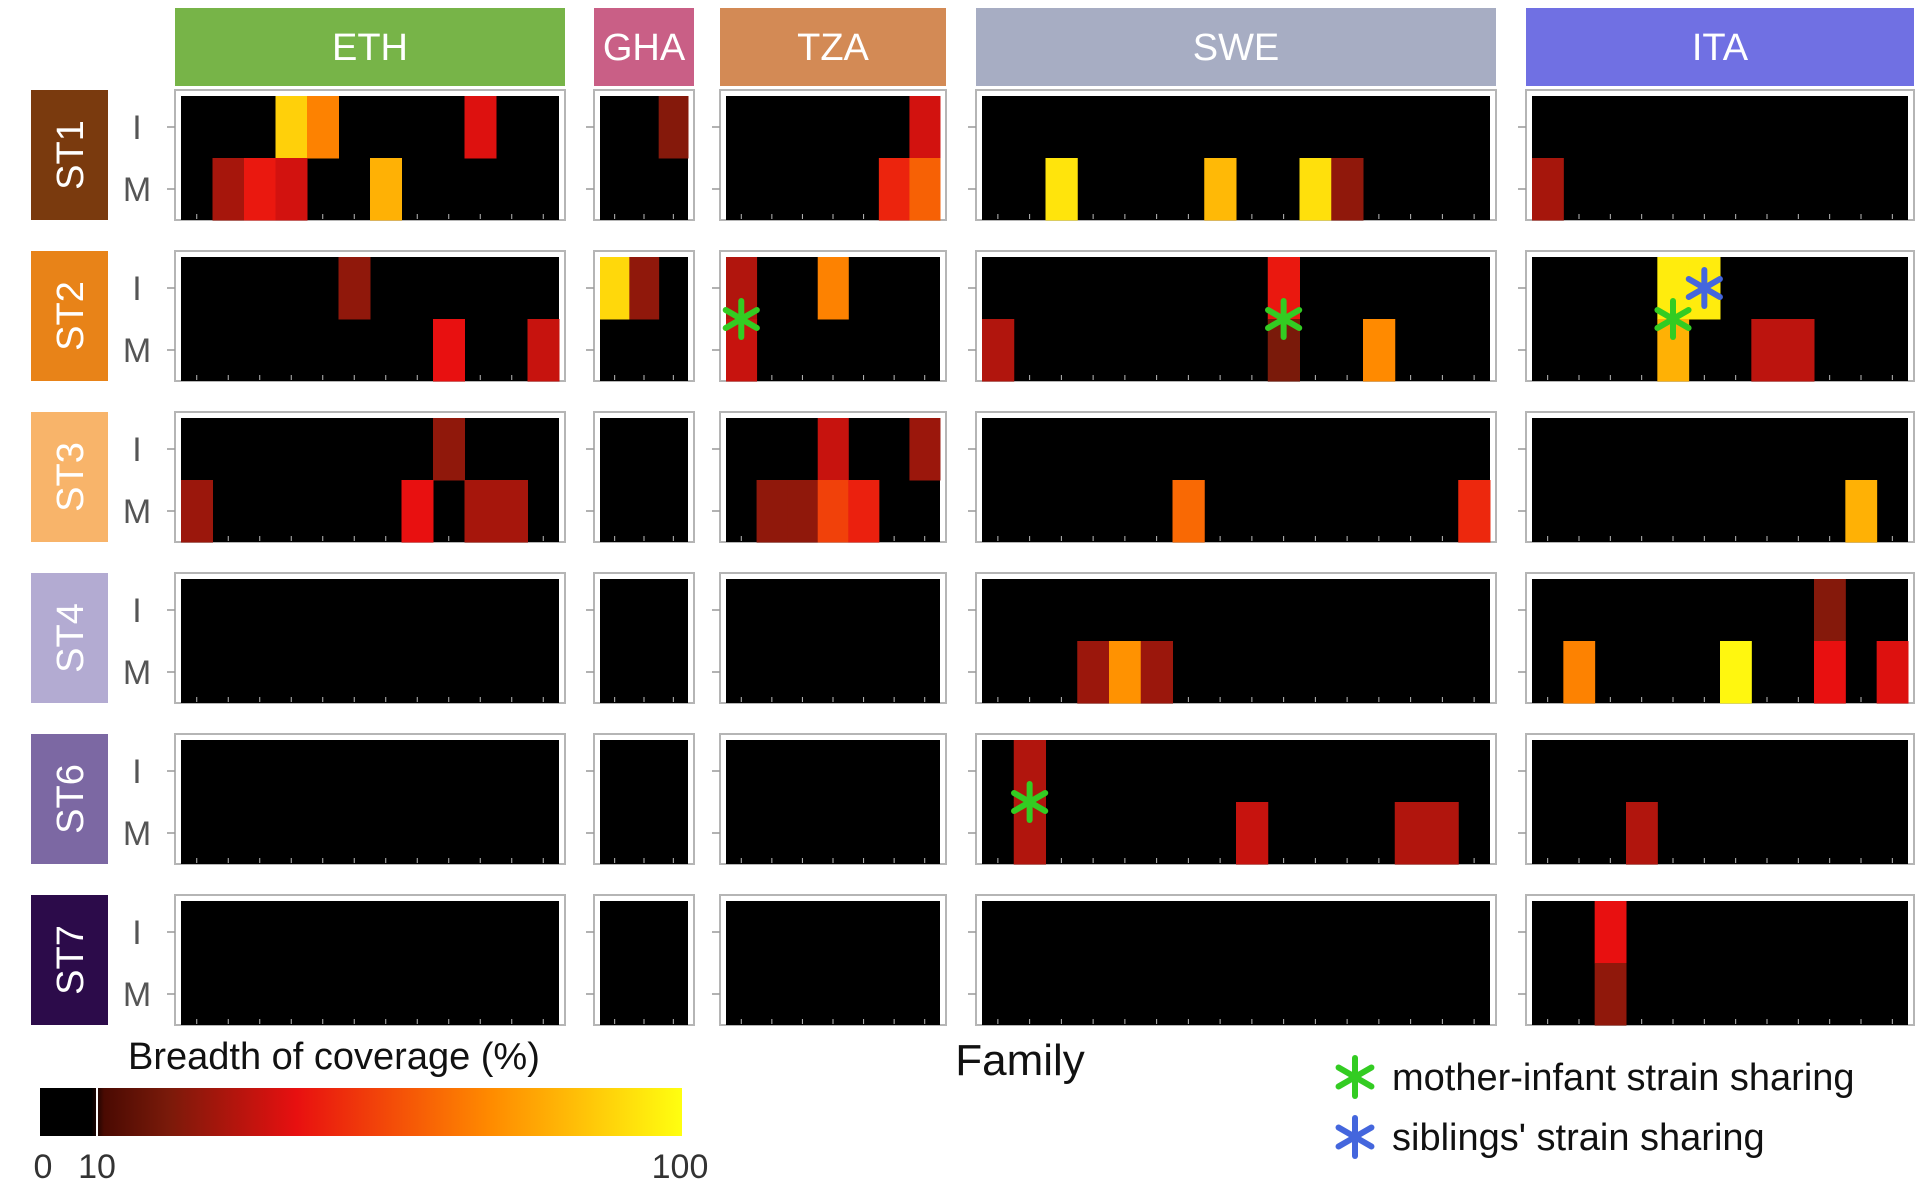 This screenshot has height=1182, width=1920. I want to click on legend-mother-infant-marker, so click(1355, 1077).